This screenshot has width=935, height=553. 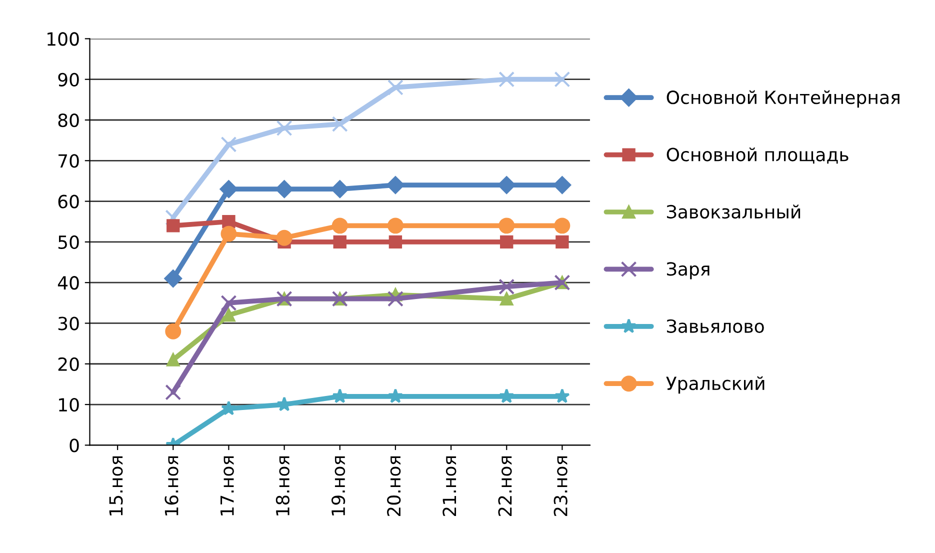 I want to click on y-tick-label: 40, so click(x=68, y=283).